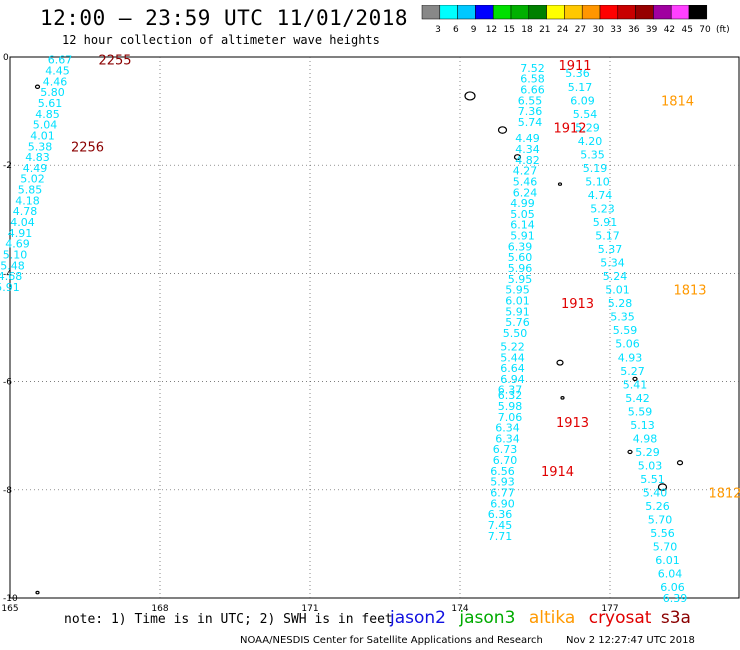  I want to click on swh-value: 5.80, so click(52, 92).